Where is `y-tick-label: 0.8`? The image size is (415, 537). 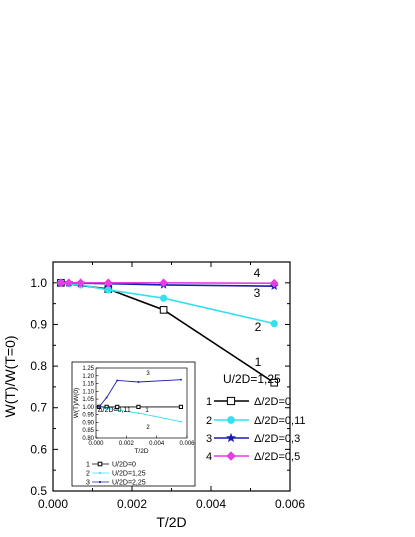
y-tick-label: 0.8 is located at coordinates (38, 366).